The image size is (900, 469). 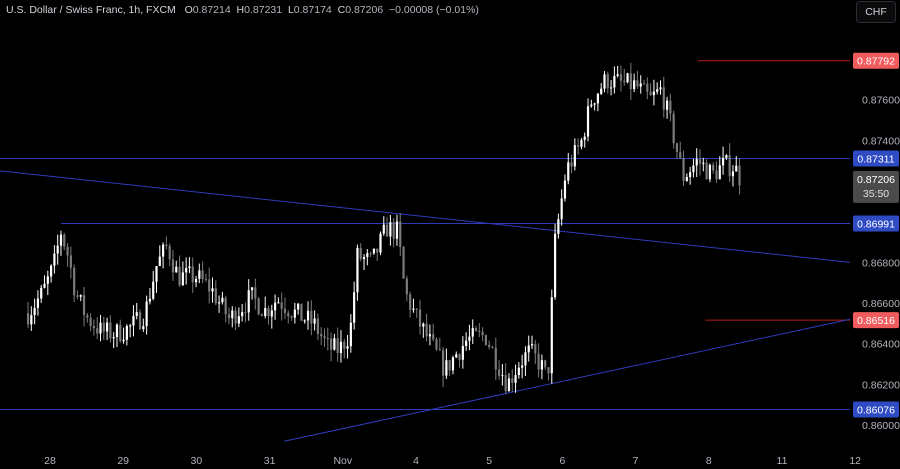 I want to click on target-tag: 0.86516, so click(x=876, y=321).